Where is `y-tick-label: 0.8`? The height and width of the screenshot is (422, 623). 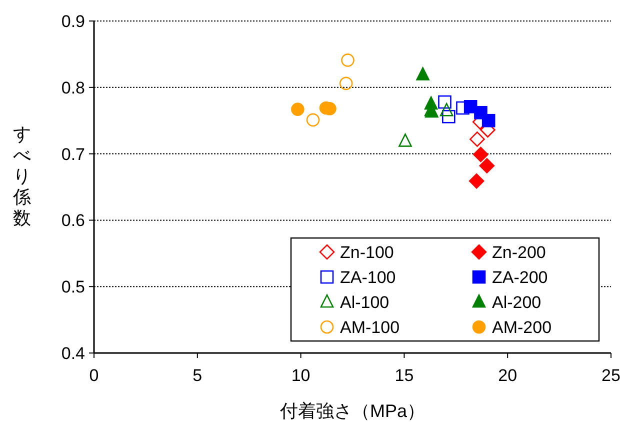
y-tick-label: 0.8 is located at coordinates (73, 88).